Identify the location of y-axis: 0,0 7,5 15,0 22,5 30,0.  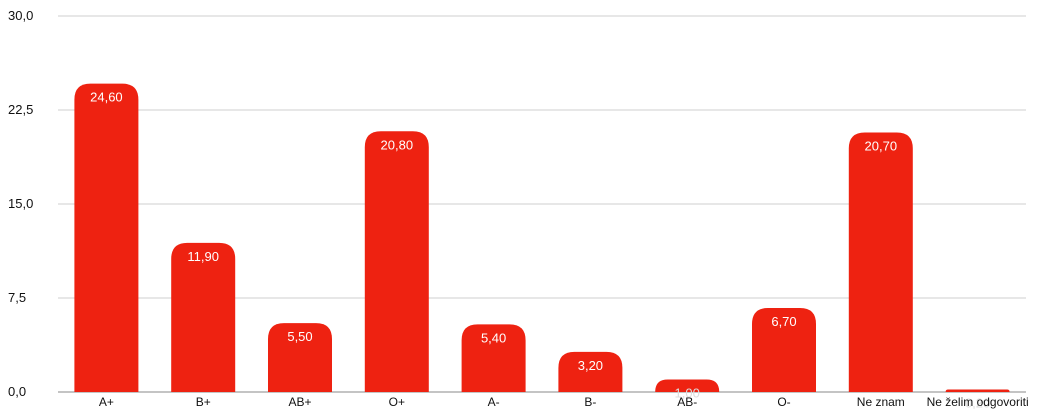
(20, 203).